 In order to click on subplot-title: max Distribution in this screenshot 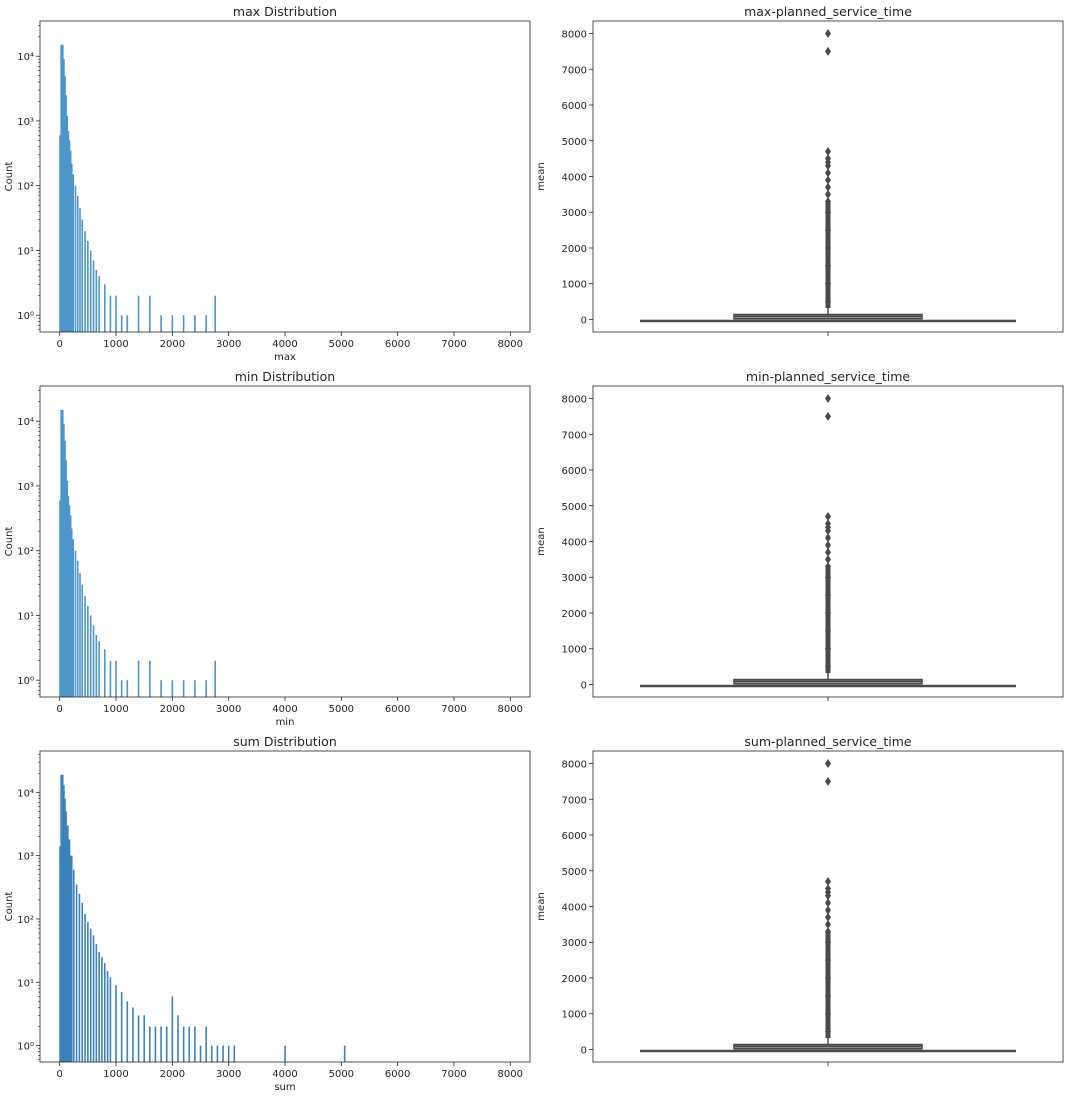, I will do `click(285, 11)`.